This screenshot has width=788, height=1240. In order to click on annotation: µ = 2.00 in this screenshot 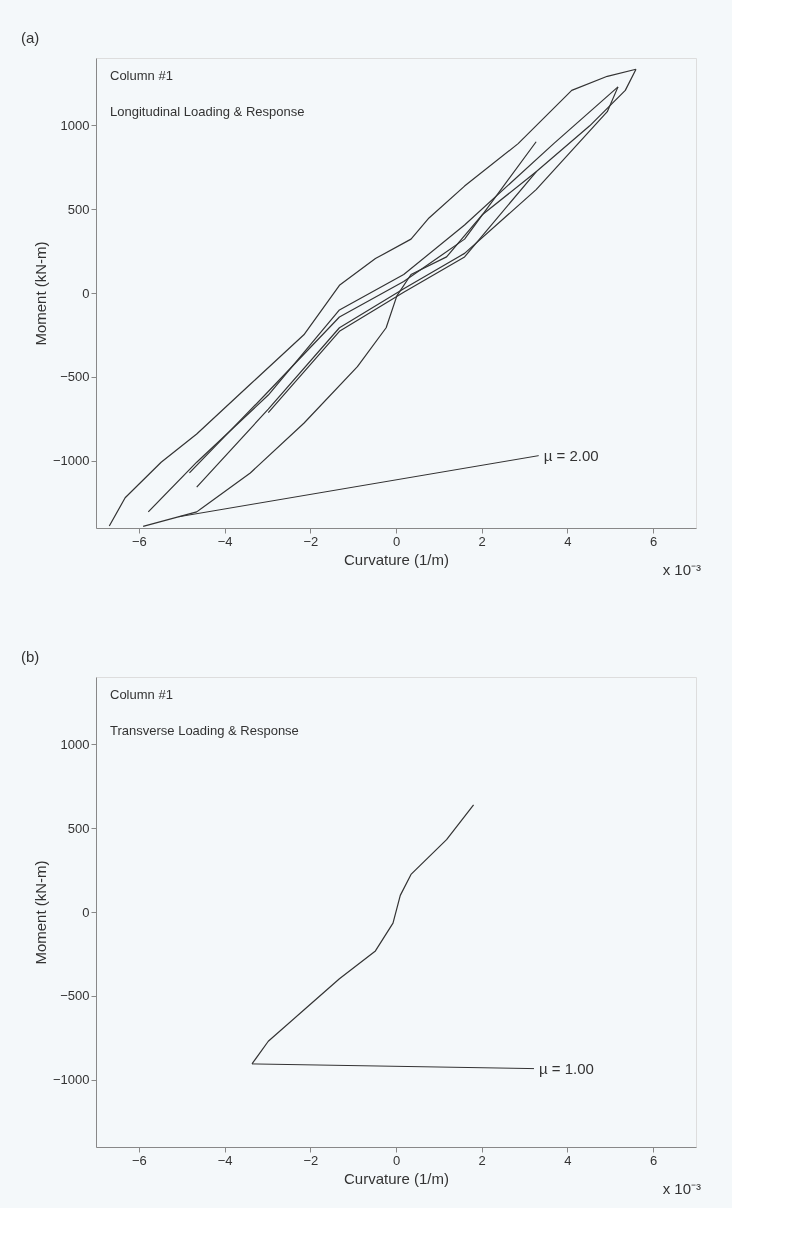, I will do `click(571, 455)`.